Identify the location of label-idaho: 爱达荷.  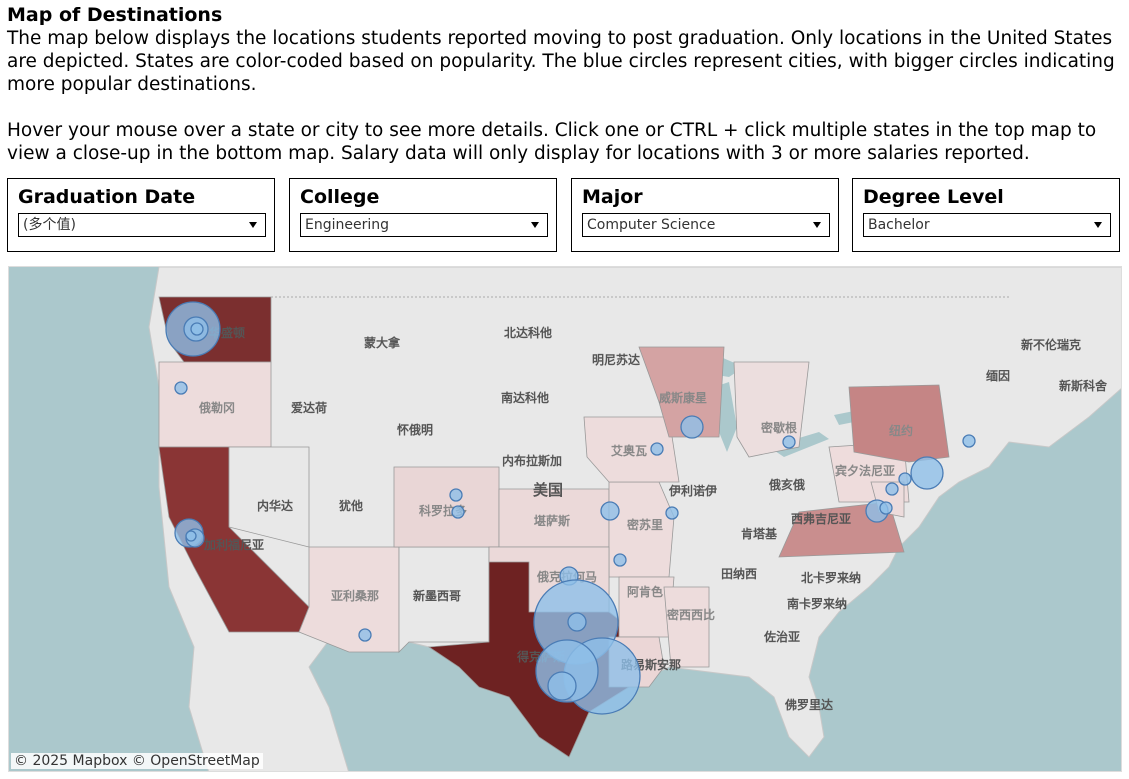
(309, 407).